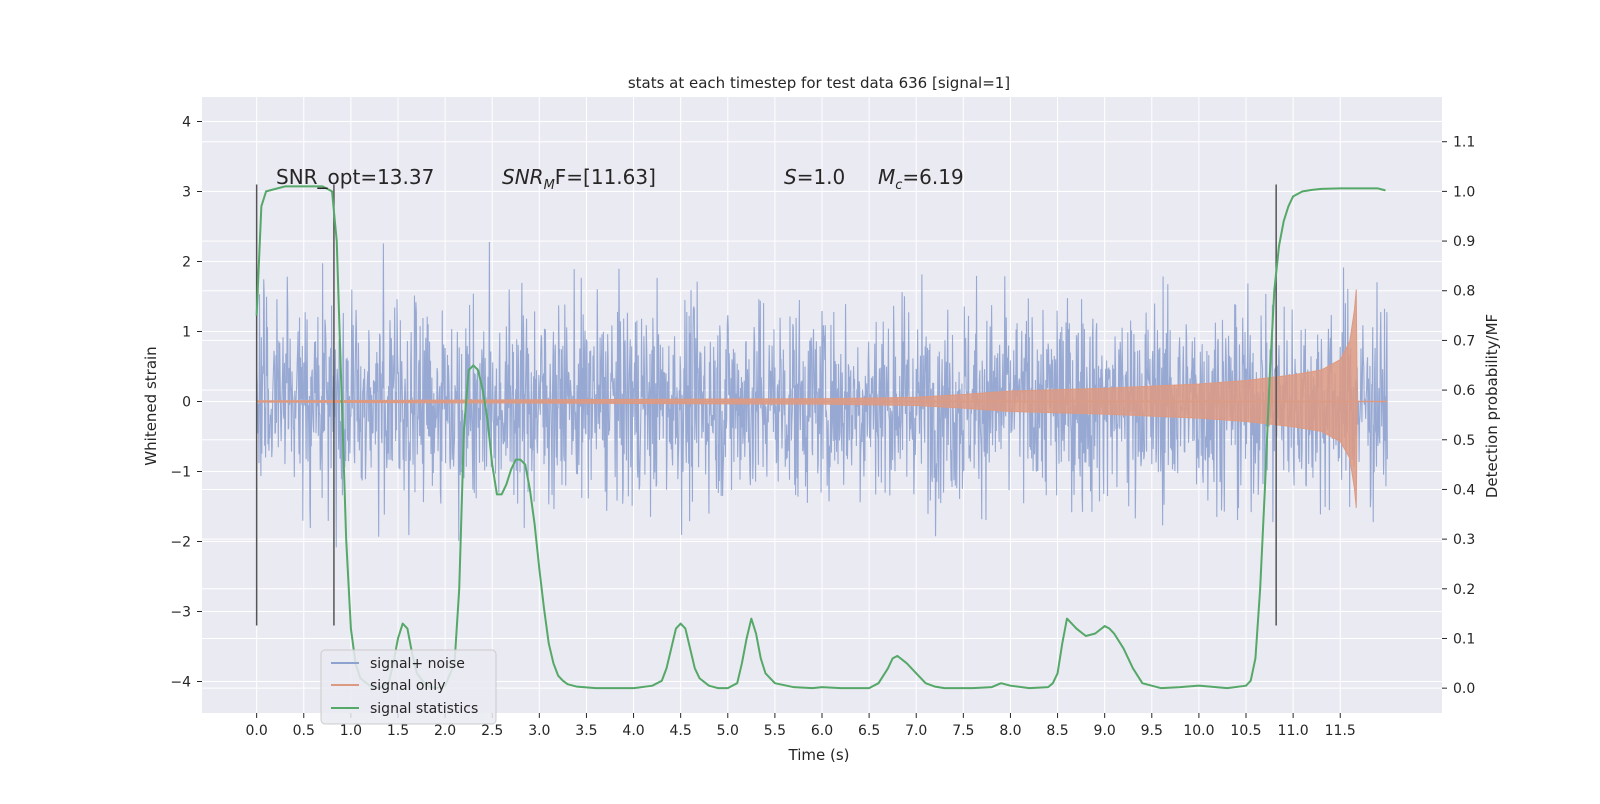 The image size is (1600, 804). Describe the element at coordinates (424, 709) in the screenshot. I see `legend-label-signal-statistics: signal statistics` at that location.